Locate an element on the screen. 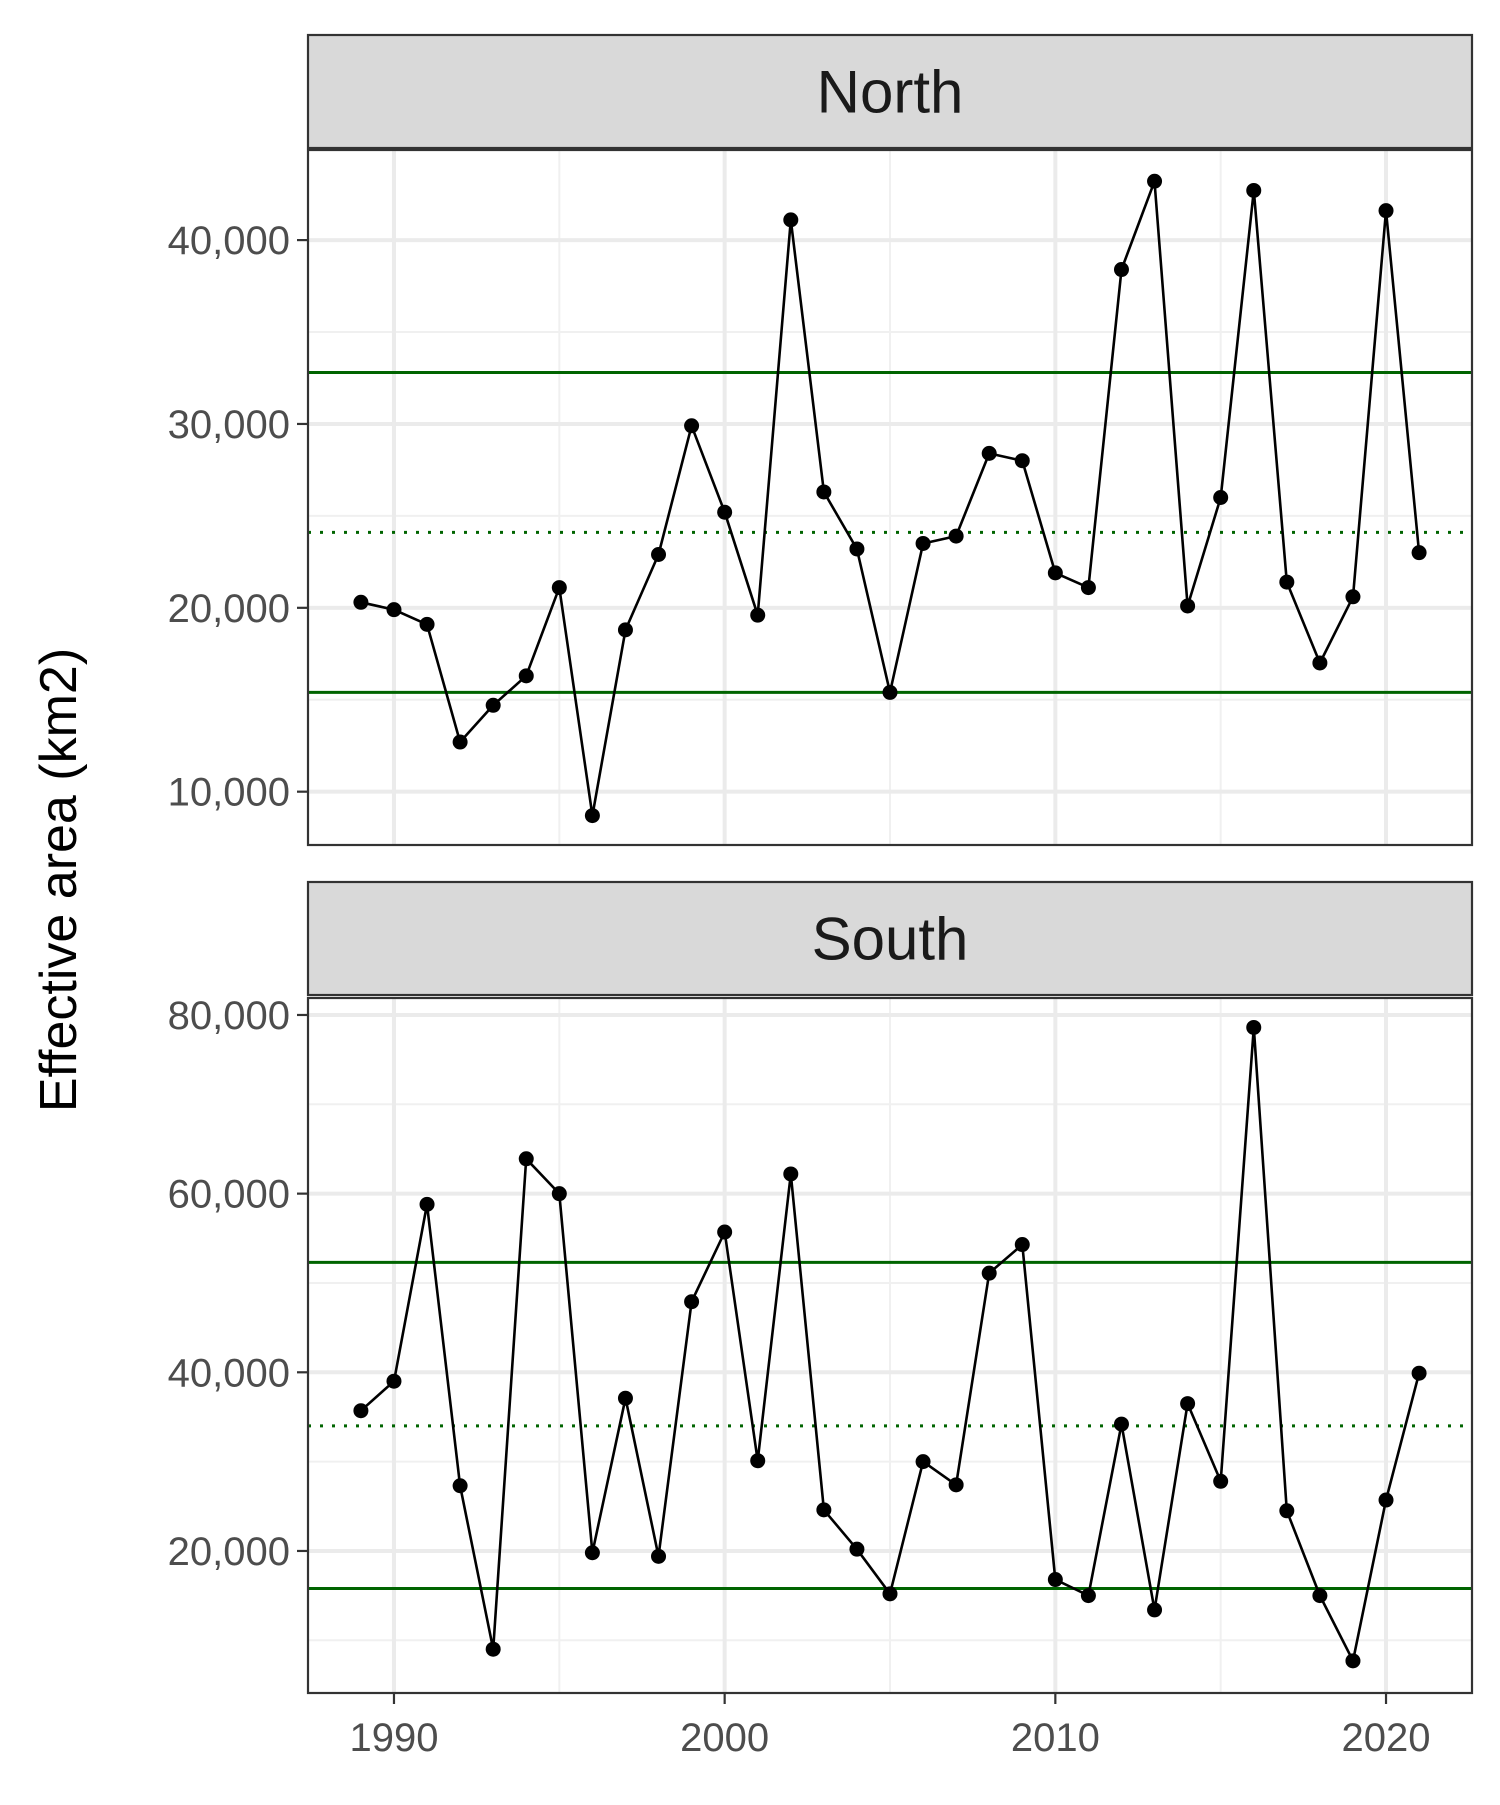 The width and height of the screenshot is (1500, 1805). x-tick-label: 2000 is located at coordinates (724, 1738).